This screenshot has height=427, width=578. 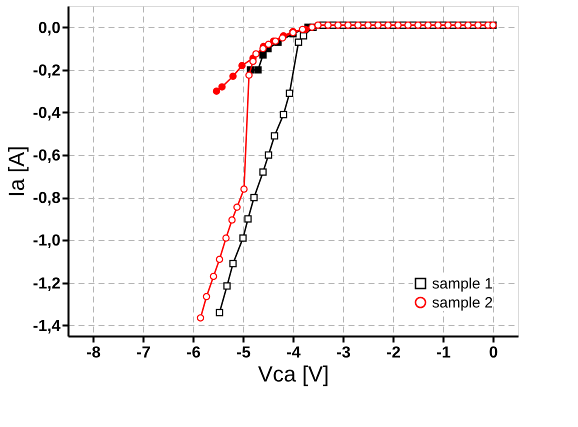 What do you see at coordinates (462, 303) in the screenshot?
I see `legend-label: sample 2` at bounding box center [462, 303].